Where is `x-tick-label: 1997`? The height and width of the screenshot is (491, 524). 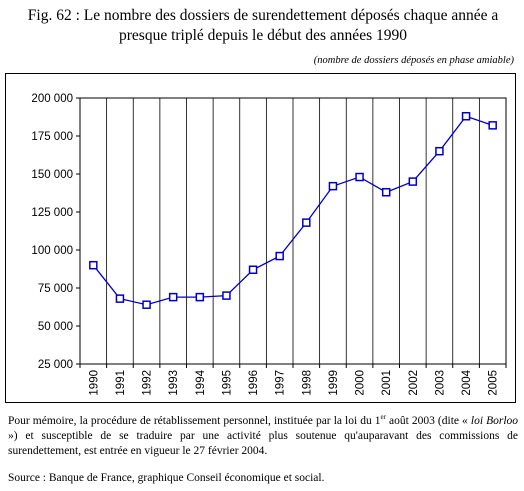 x-tick-label: 1997 is located at coordinates (281, 383).